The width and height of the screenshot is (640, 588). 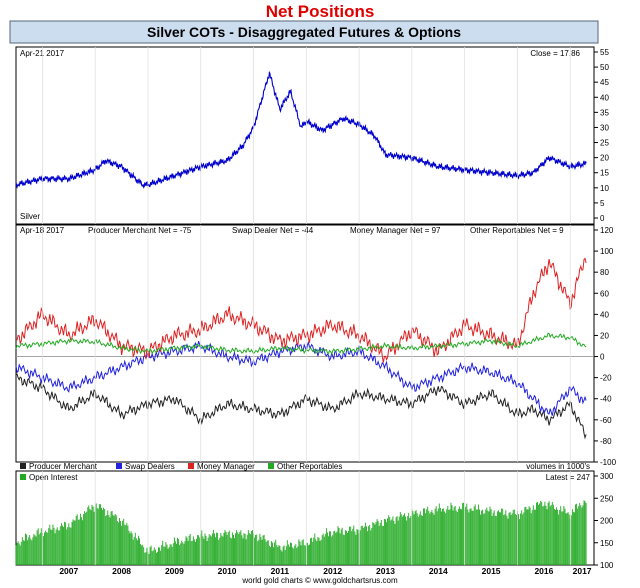 What do you see at coordinates (301, 406) in the screenshot?
I see `series-line-producer-merchant` at bounding box center [301, 406].